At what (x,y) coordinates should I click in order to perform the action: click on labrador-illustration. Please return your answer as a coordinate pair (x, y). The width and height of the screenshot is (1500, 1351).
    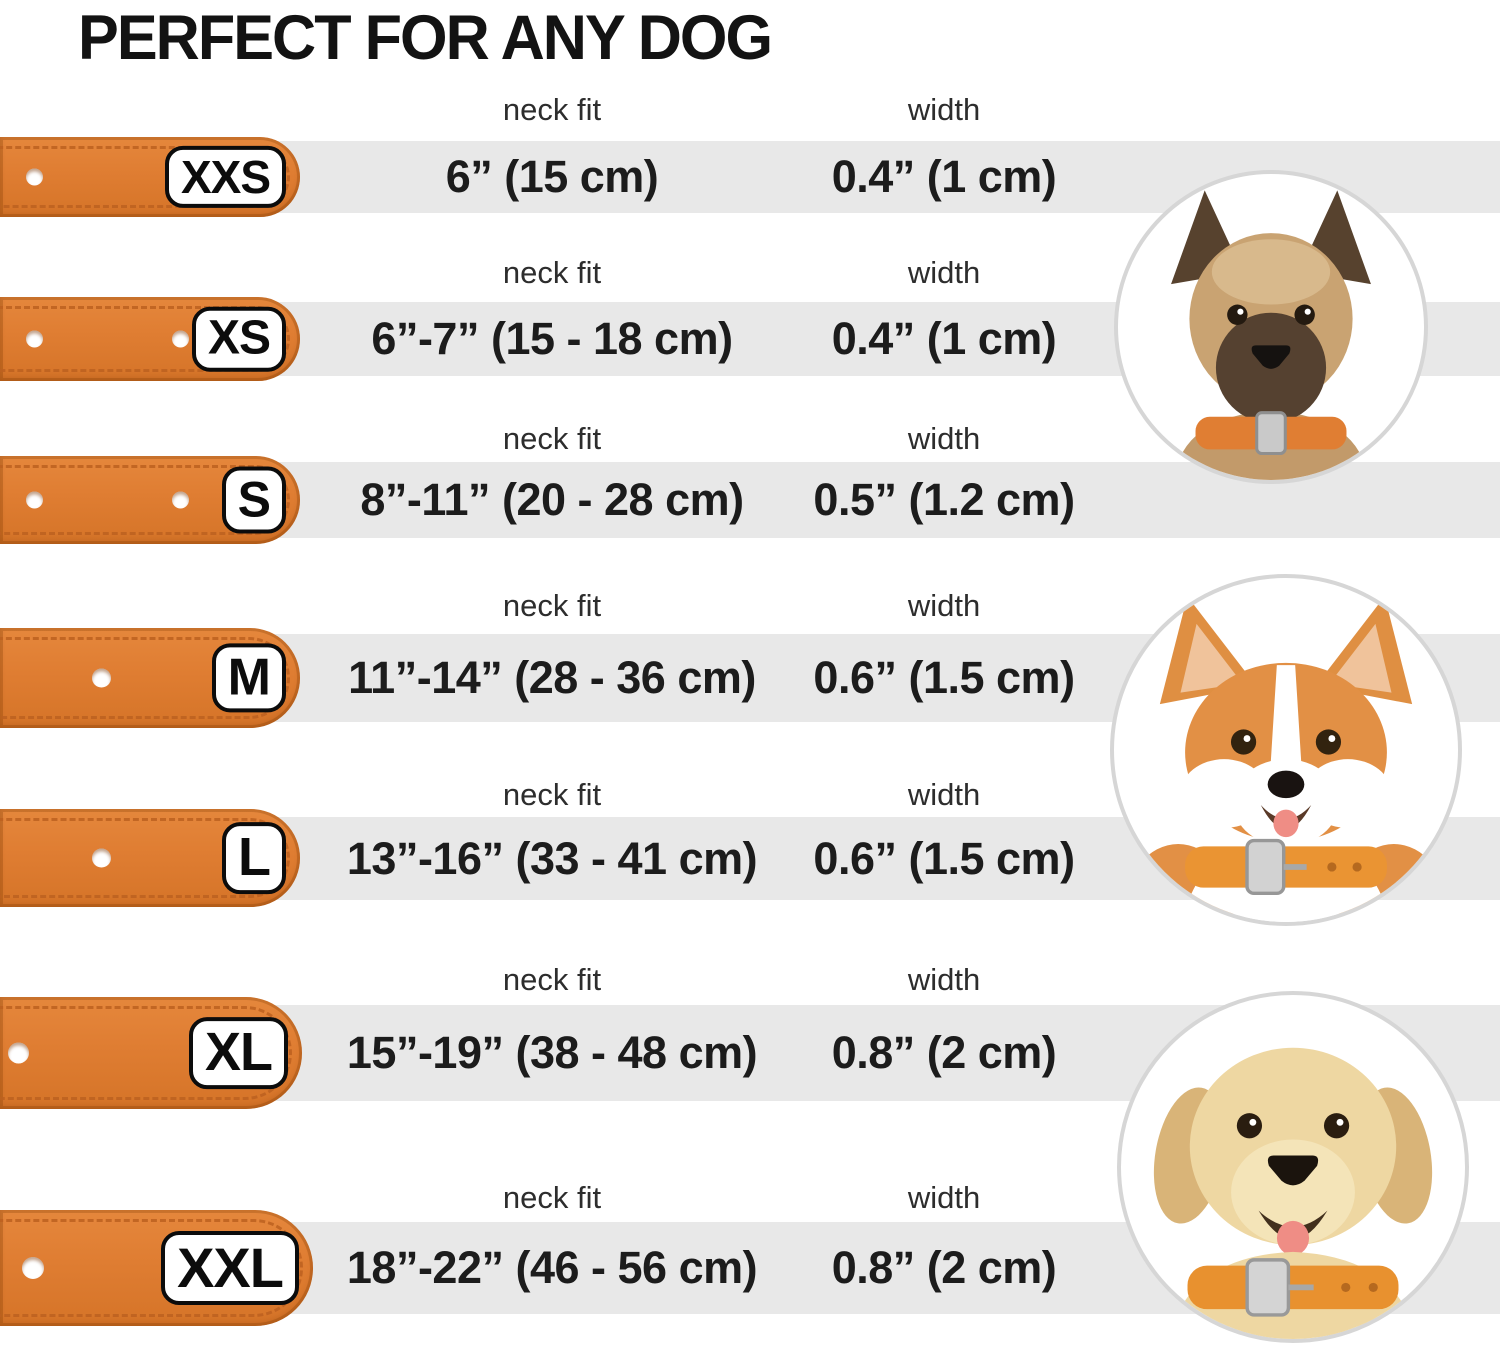
    Looking at the image, I should click on (1293, 1193).